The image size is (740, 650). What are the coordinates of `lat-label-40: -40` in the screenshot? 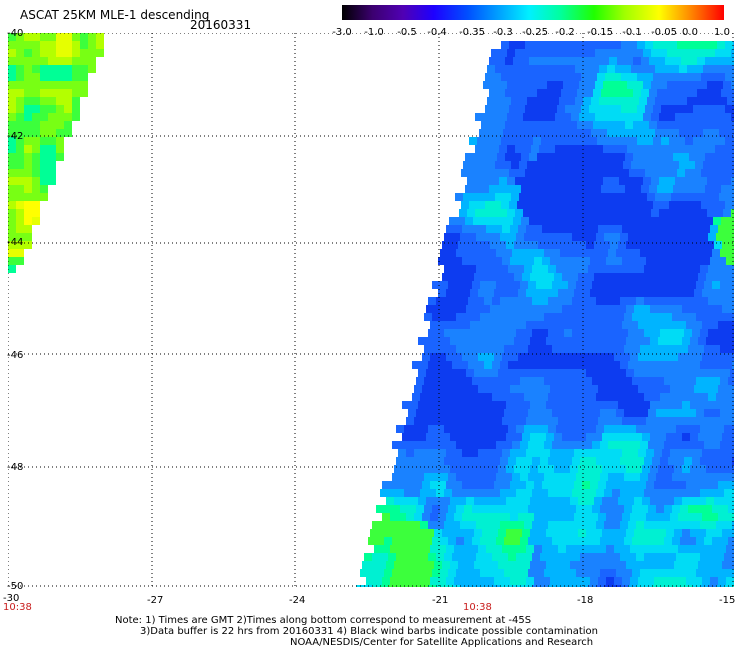 It's located at (15, 33).